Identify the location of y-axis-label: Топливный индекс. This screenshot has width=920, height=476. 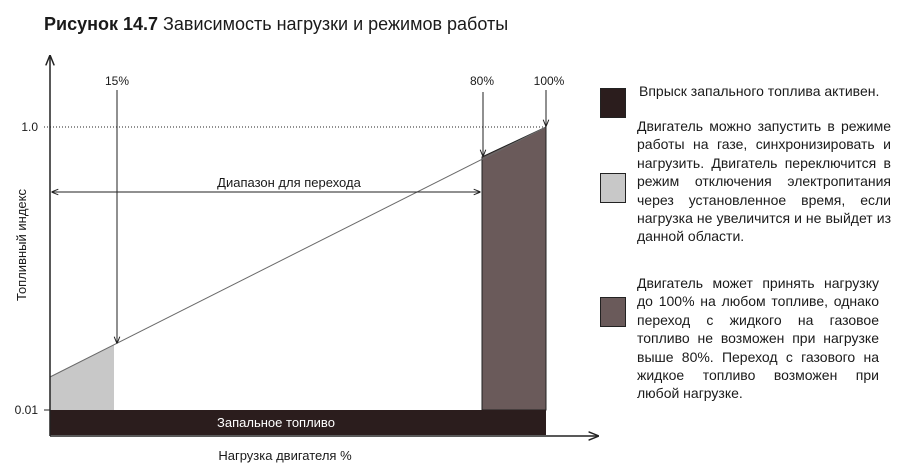
(21, 245).